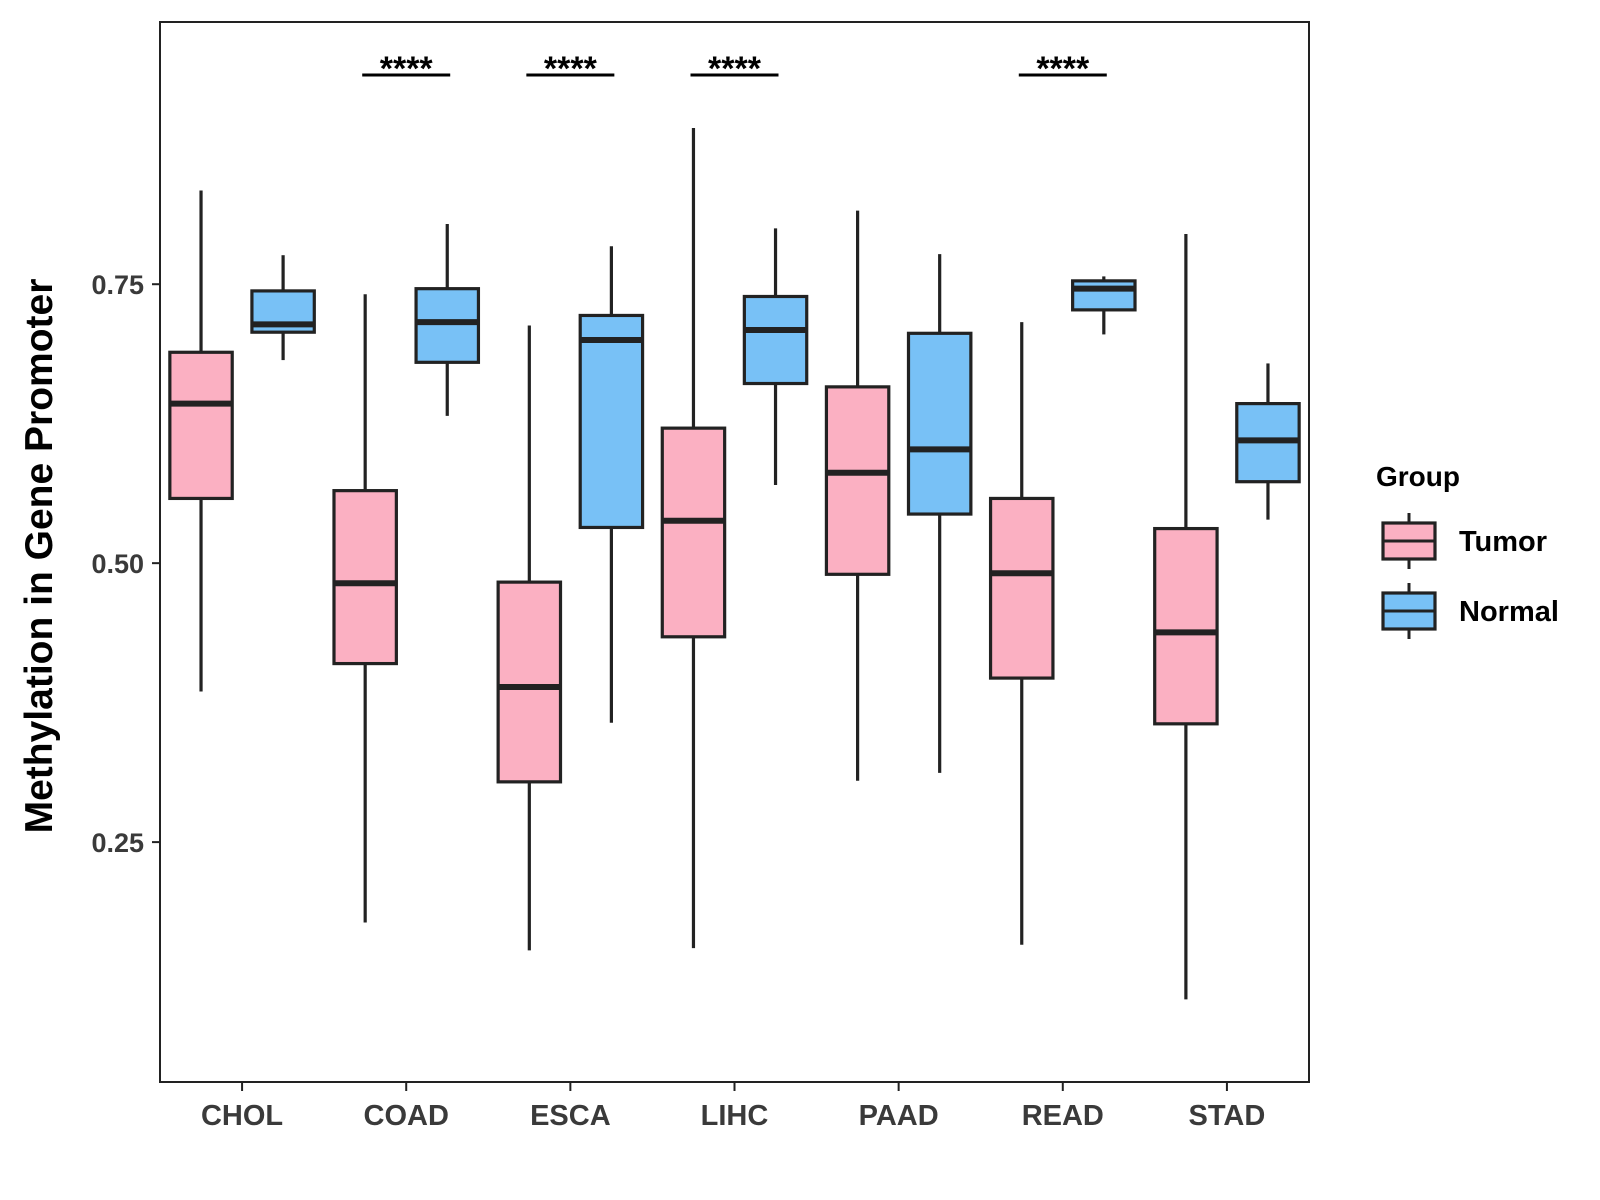 The height and width of the screenshot is (1200, 1600). I want to click on significance-coad: ****, so click(406, 69).